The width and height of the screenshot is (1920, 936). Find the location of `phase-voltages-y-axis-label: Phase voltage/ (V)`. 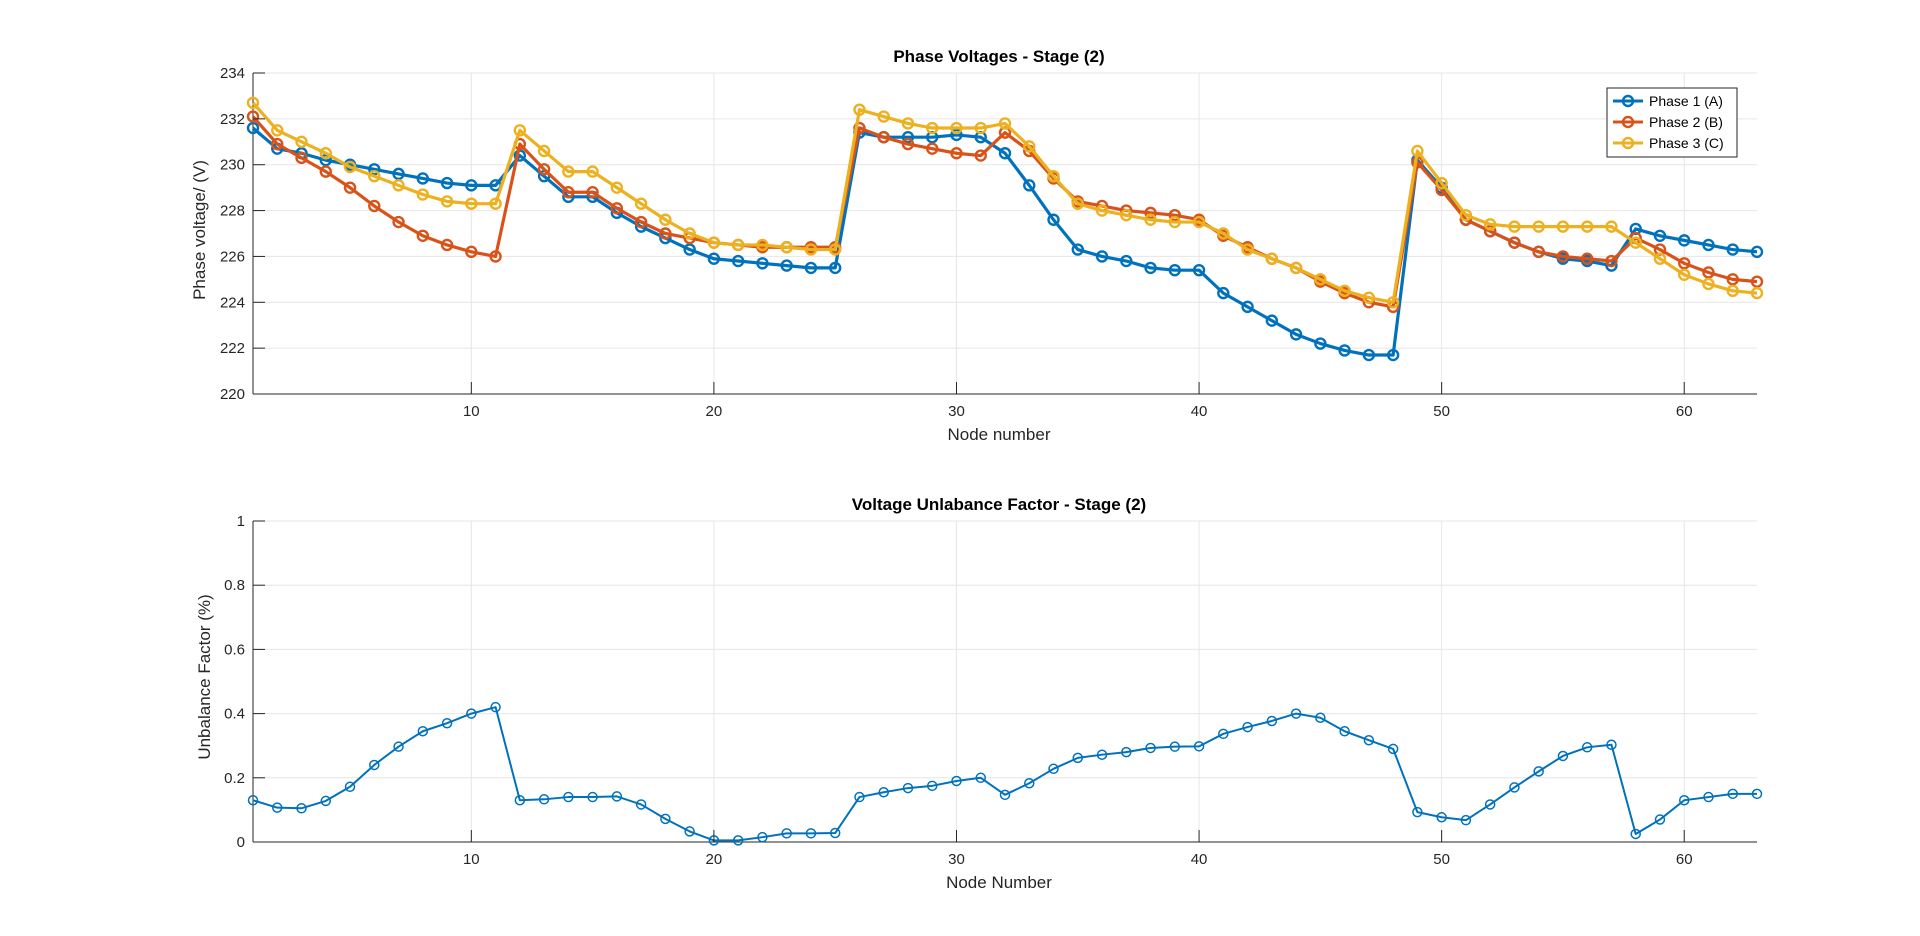

phase-voltages-y-axis-label: Phase voltage/ (V) is located at coordinates (199, 230).